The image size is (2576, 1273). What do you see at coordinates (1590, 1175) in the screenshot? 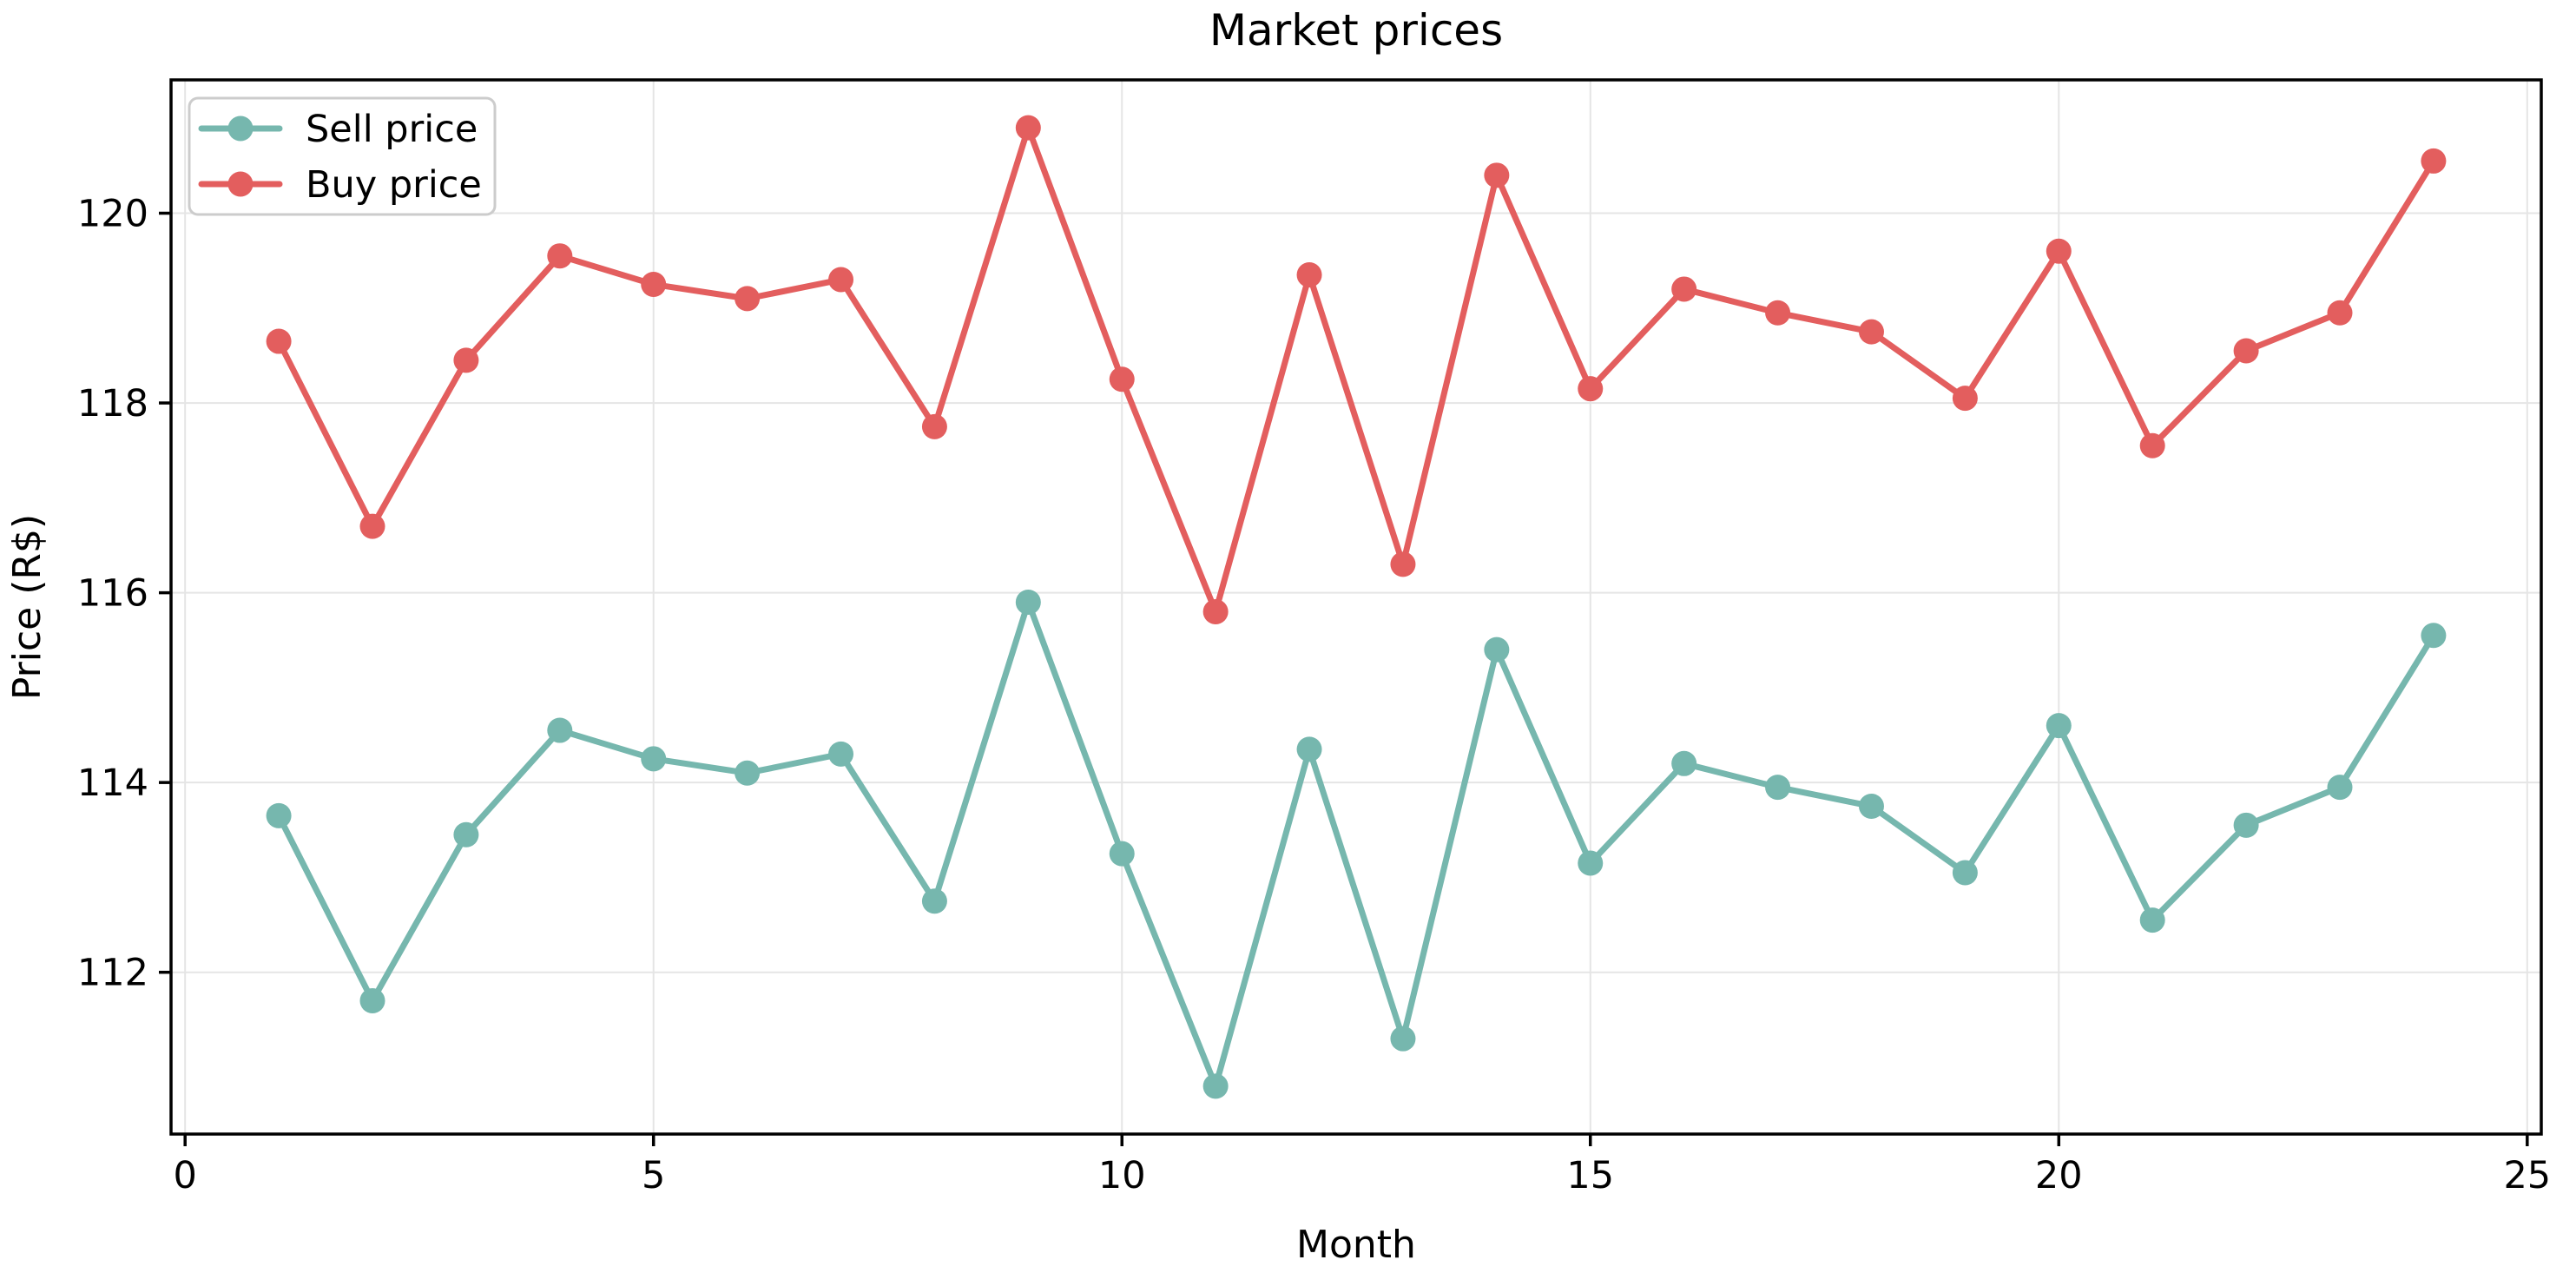
I see `x-tick-label: 15` at bounding box center [1590, 1175].